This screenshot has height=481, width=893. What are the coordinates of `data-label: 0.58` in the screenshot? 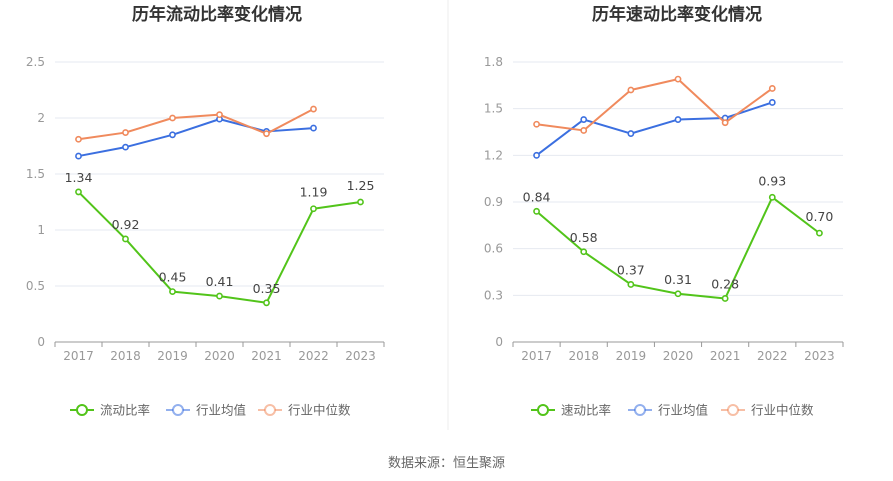 It's located at (584, 237).